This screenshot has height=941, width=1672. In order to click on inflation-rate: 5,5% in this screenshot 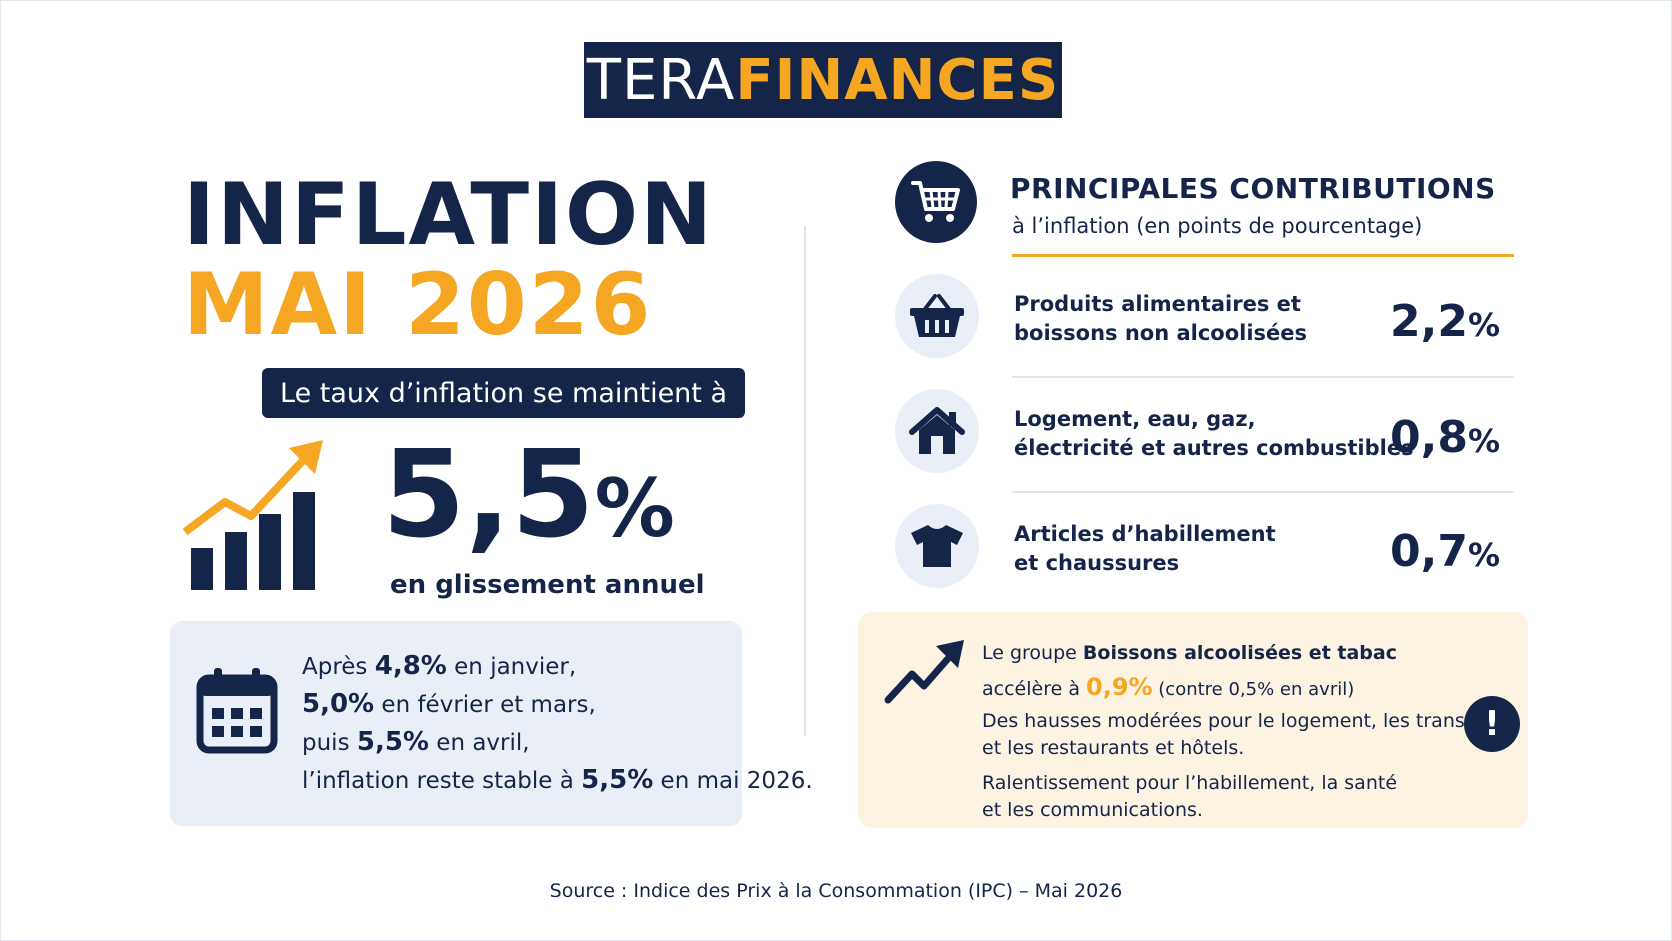, I will do `click(528, 496)`.